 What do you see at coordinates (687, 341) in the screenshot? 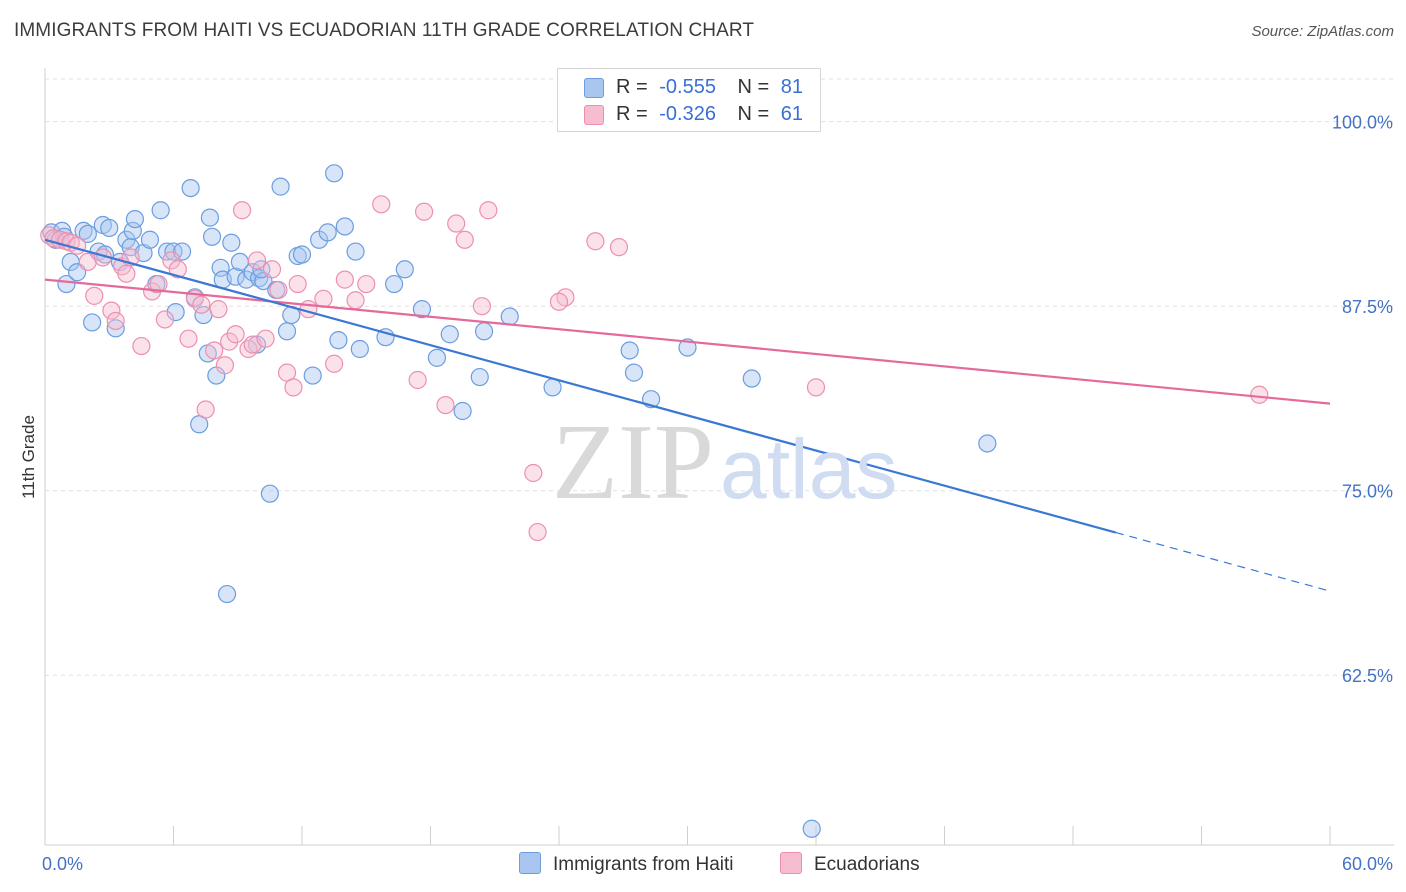
I see `ecuador-trend-line` at bounding box center [687, 341].